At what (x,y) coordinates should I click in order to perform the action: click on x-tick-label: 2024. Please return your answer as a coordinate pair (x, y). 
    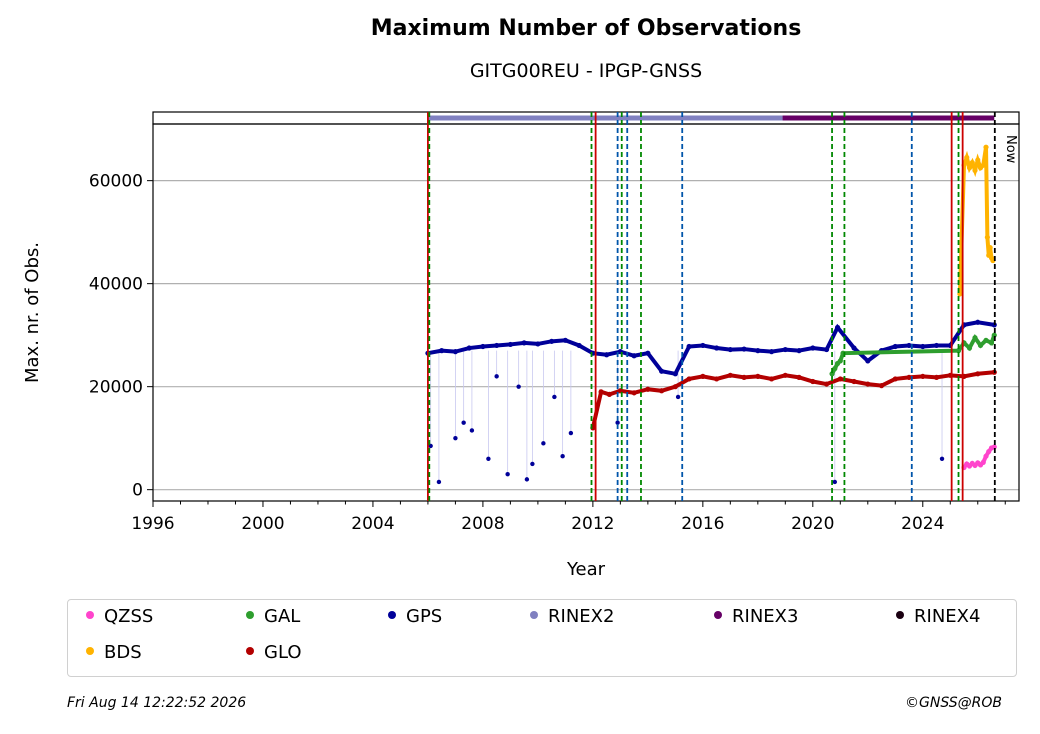
    Looking at the image, I should click on (922, 524).